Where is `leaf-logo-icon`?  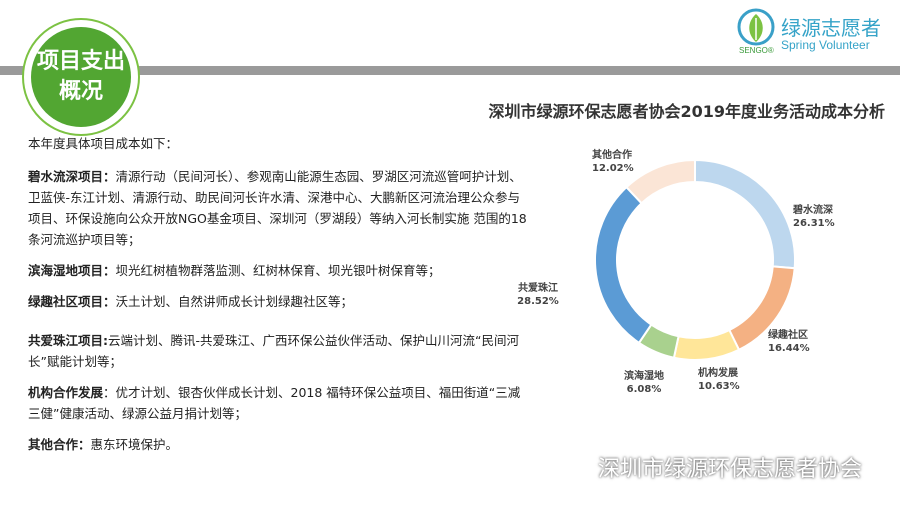 leaf-logo-icon is located at coordinates (756, 27).